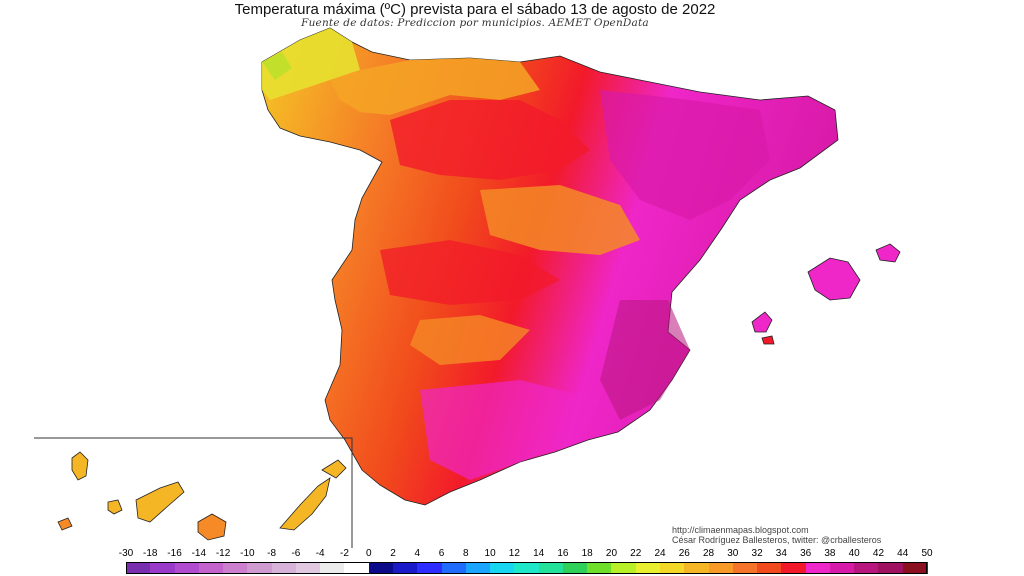 This screenshot has height=576, width=1024. Describe the element at coordinates (806, 553) in the screenshot. I see `legend-tick: 36` at that location.